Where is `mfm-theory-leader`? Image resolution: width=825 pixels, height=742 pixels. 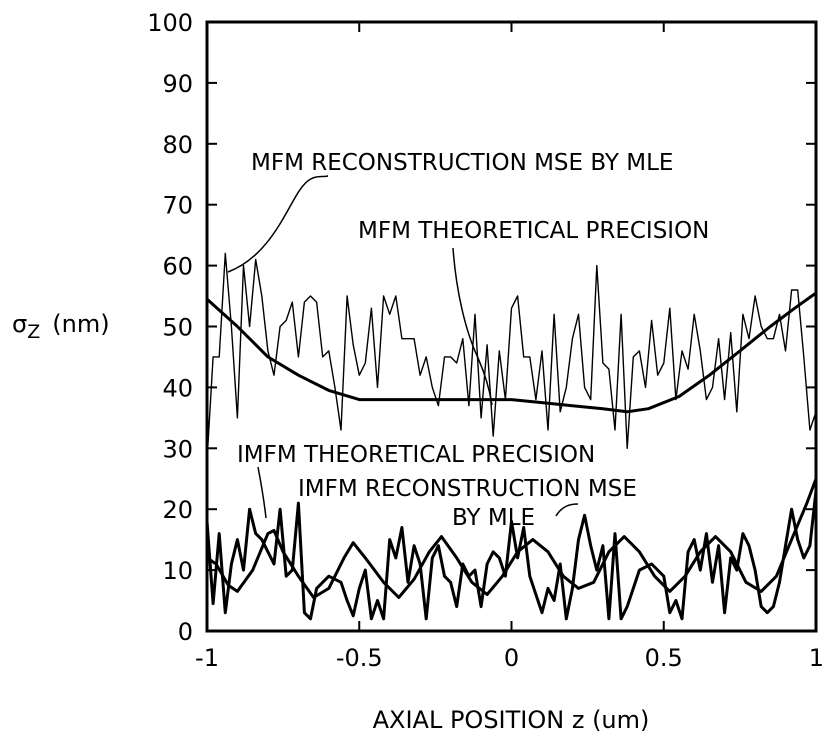
mfm-theory-leader is located at coordinates (472, 326).